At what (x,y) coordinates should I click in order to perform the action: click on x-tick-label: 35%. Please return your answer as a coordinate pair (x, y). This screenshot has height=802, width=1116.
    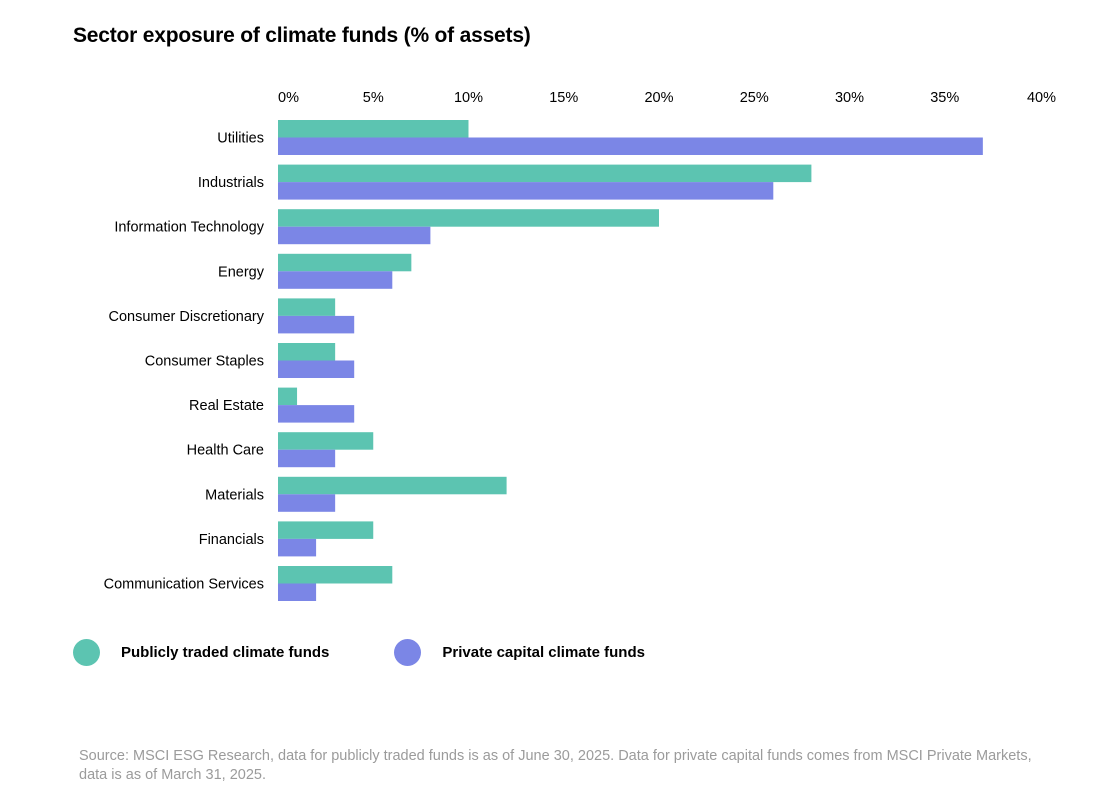
    Looking at the image, I should click on (944, 98).